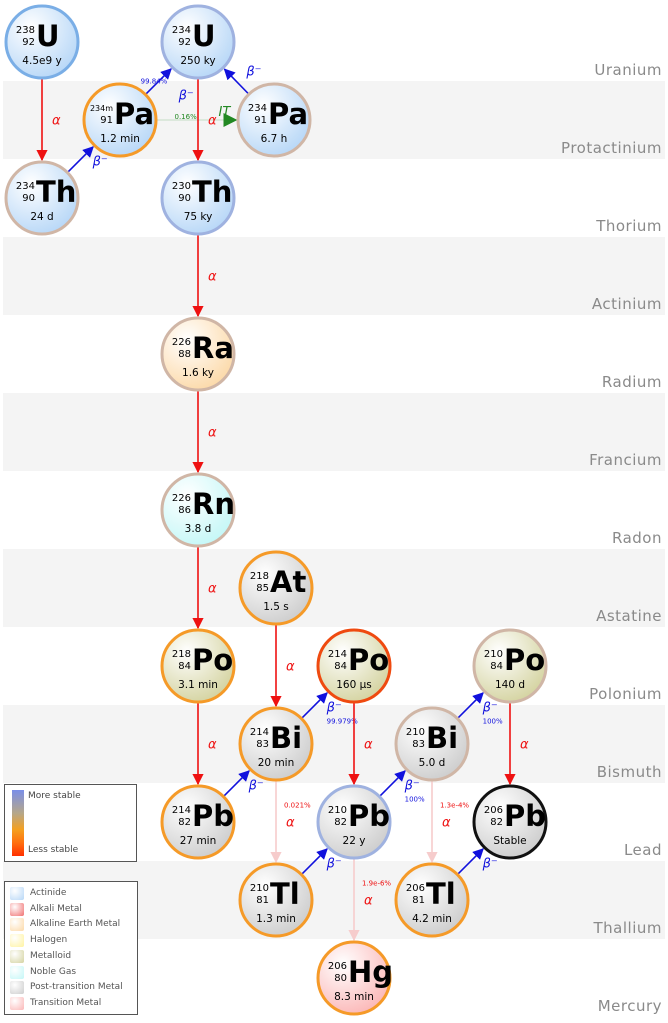 This screenshot has width=668, height=1023. I want to click on row-band-fr, so click(334, 432).